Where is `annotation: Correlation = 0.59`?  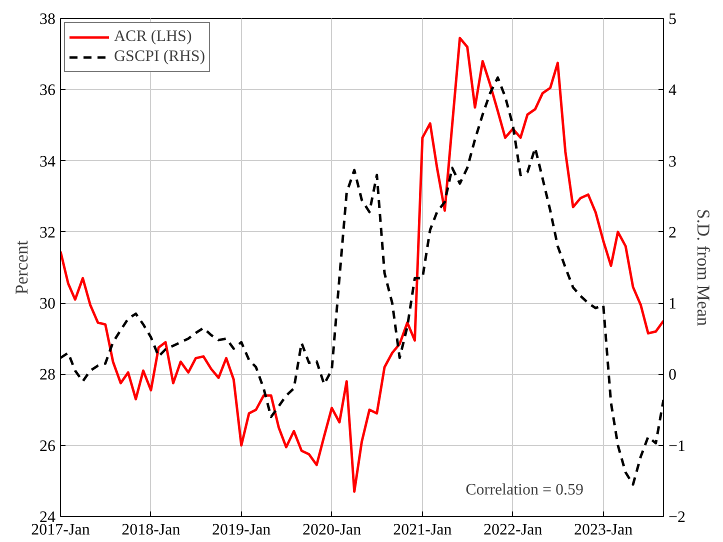 annotation: Correlation = 0.59 is located at coordinates (525, 490).